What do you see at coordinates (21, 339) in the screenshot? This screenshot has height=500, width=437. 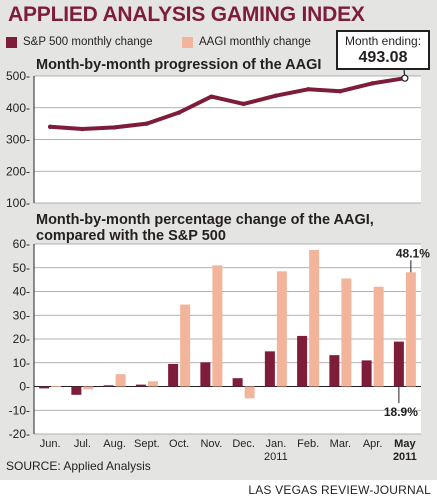 I see `bar-y-tick-label: 20-` at bounding box center [21, 339].